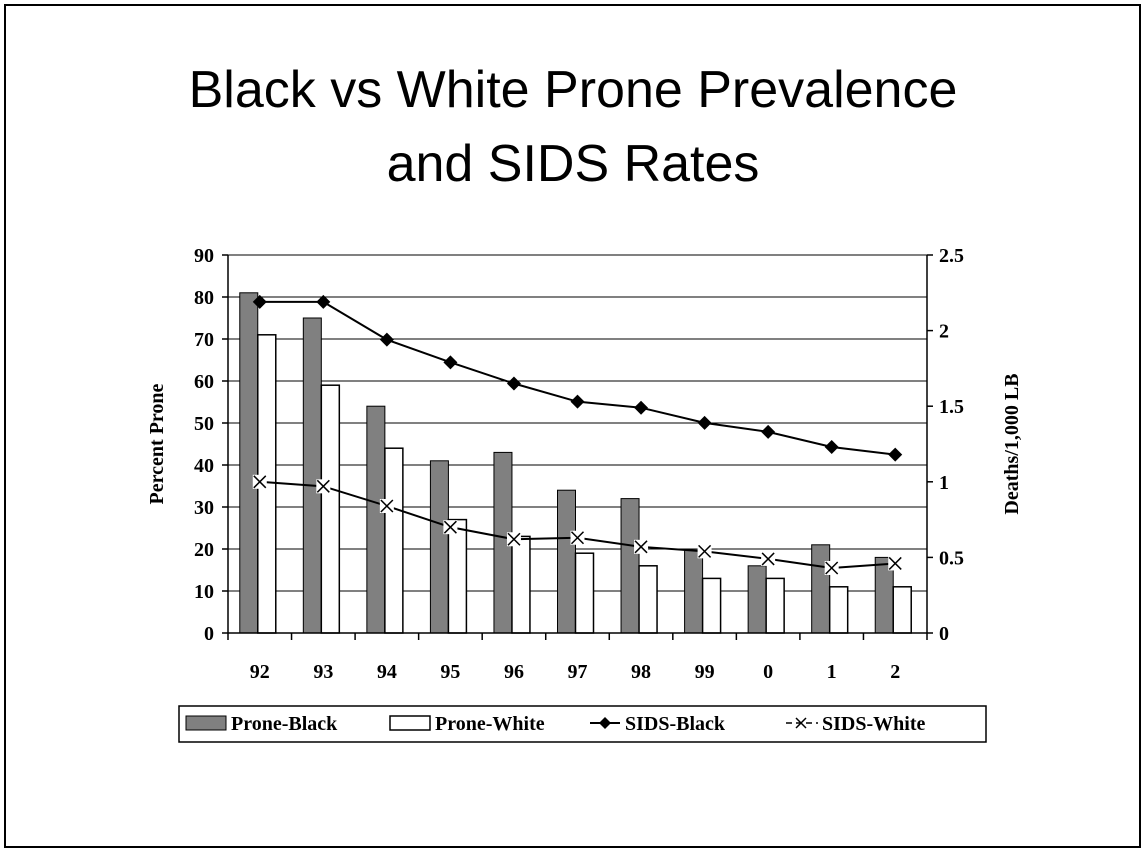 Image resolution: width=1146 pixels, height=852 pixels. I want to click on legend-label-prone-black: Prone-Black, so click(284, 724).